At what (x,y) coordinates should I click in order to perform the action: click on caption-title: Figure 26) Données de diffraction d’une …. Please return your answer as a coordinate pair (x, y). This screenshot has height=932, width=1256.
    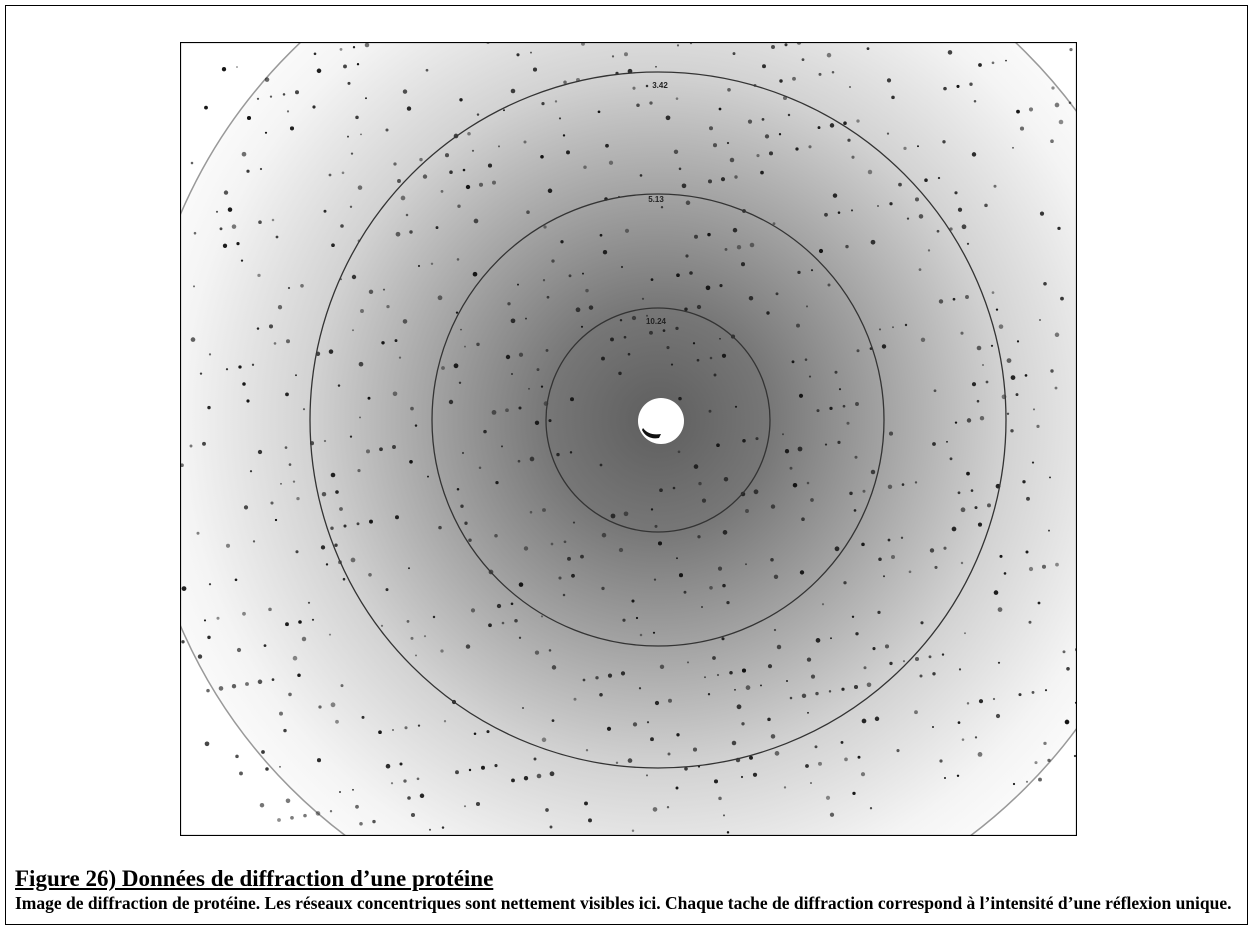
    Looking at the image, I should click on (254, 878).